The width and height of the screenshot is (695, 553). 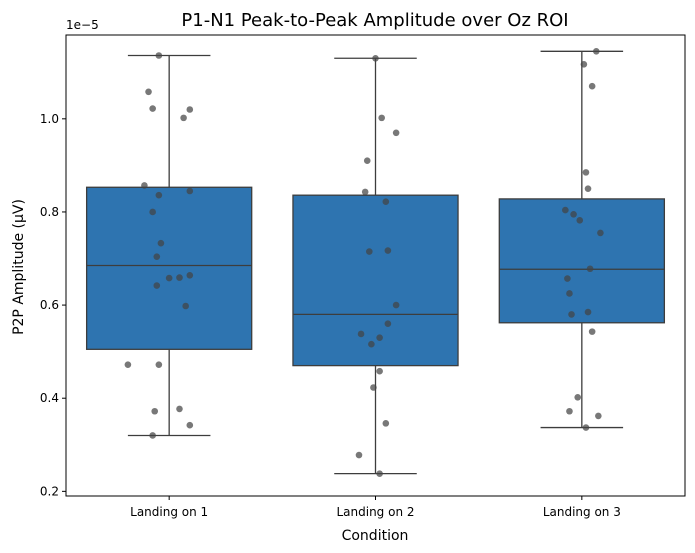 I want to click on y-tick-label: 0.4, so click(x=49, y=398).